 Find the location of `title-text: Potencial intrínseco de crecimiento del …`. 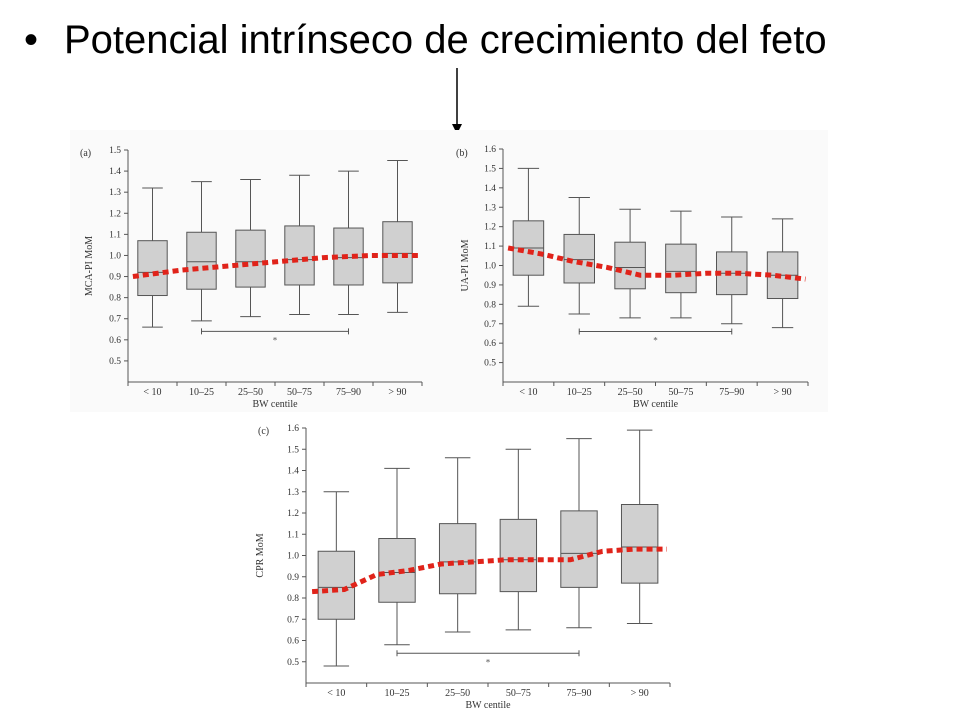

title-text: Potencial intrínseco de crecimiento del … is located at coordinates (445, 40).